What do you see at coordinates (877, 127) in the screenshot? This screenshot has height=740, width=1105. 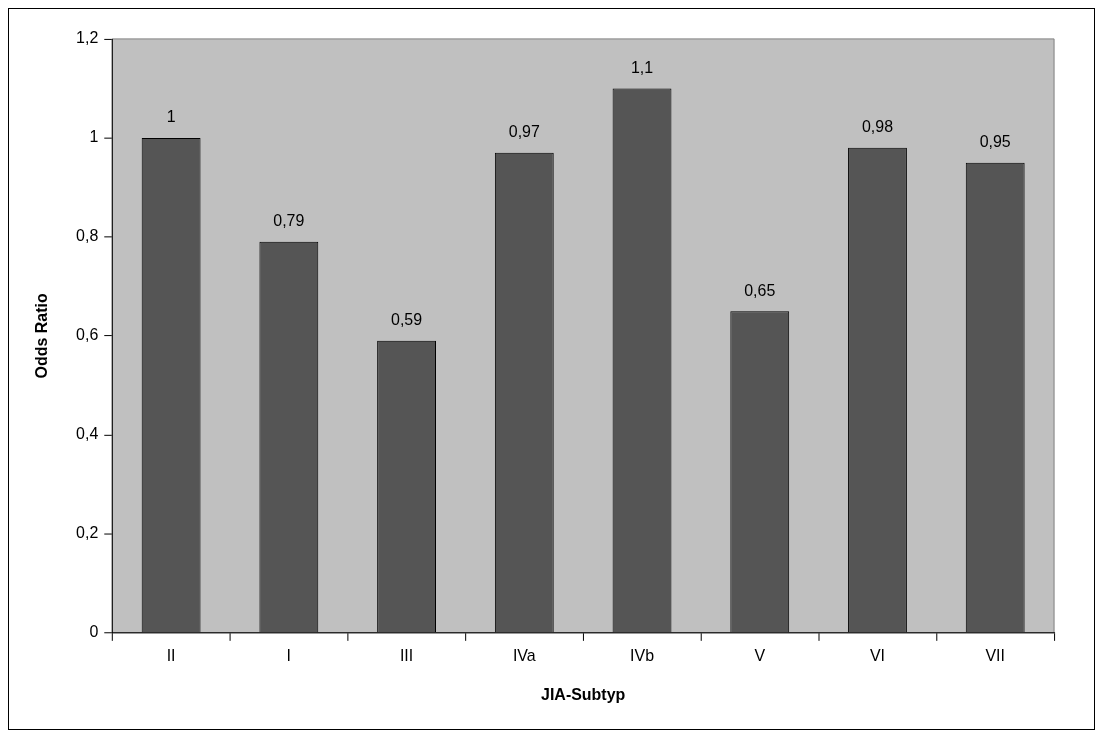 I see `data-label: 0,98` at bounding box center [877, 127].